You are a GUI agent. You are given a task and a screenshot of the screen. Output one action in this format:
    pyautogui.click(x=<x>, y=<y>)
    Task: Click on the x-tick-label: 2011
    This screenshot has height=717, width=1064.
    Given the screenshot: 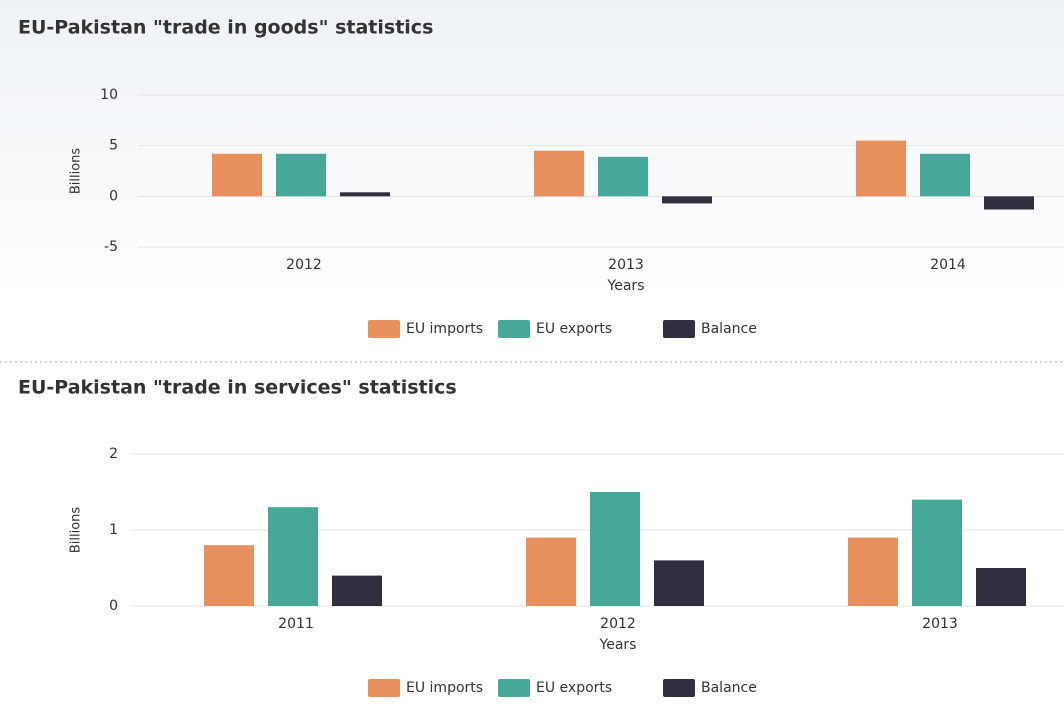 What is the action you would take?
    pyautogui.click(x=296, y=624)
    